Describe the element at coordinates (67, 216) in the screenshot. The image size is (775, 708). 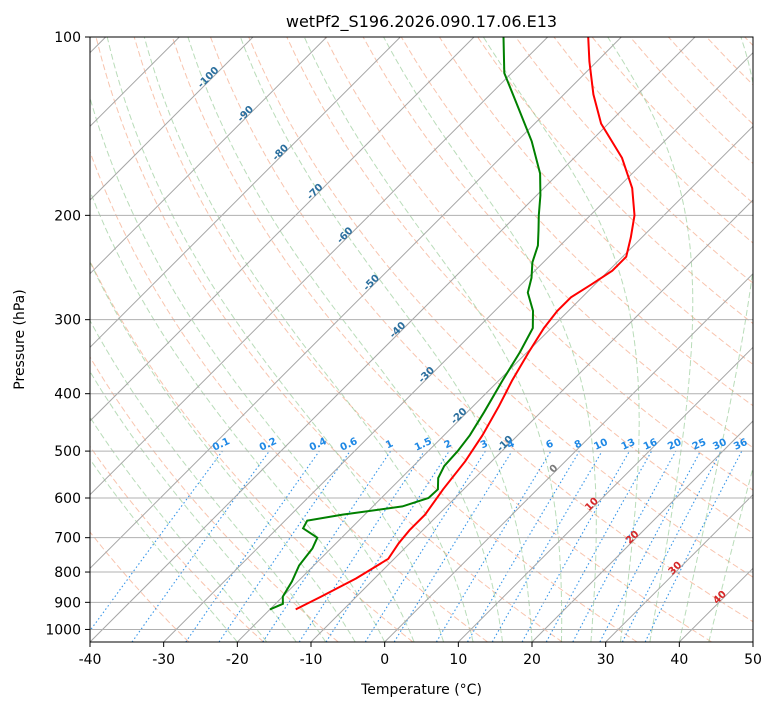
I see `y-tick-label: 200` at that location.